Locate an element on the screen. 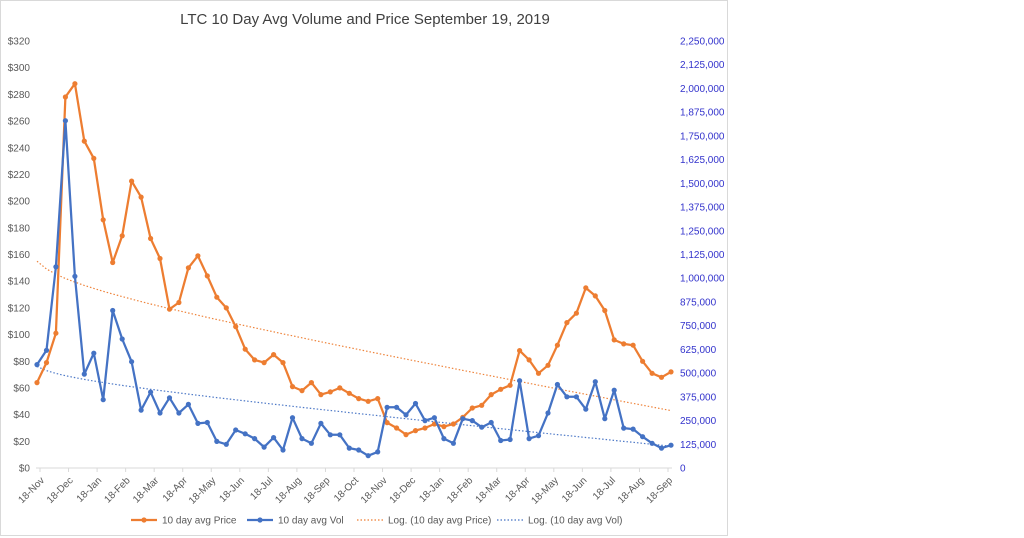 This screenshot has width=1024, height=538. left-y-tick-label: $180 is located at coordinates (19, 228).